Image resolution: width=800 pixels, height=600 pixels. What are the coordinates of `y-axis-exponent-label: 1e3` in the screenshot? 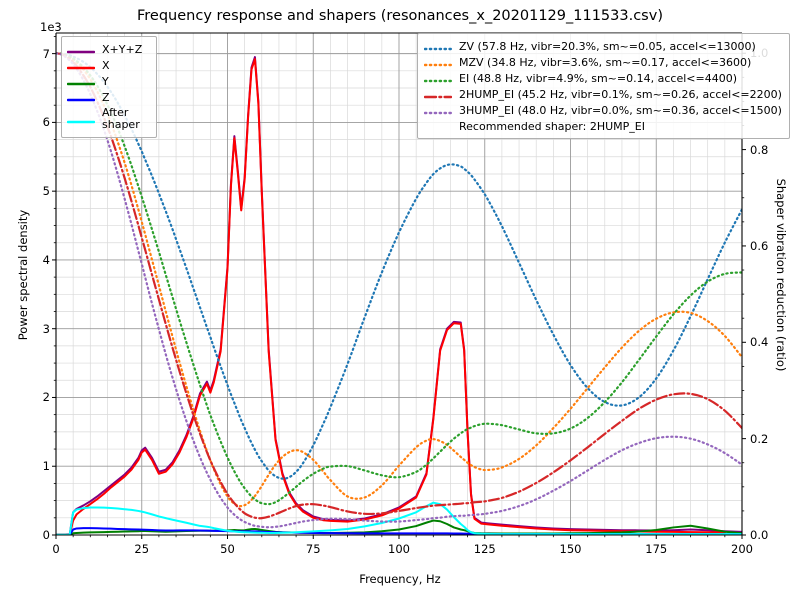 It's located at (51, 27).